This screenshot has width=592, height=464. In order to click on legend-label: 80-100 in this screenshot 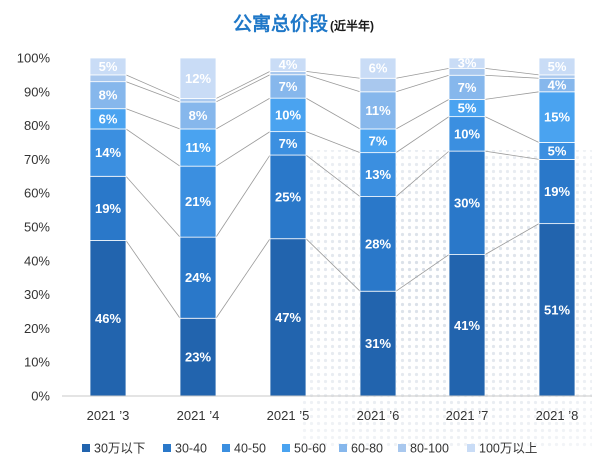, I will do `click(429, 449)`.